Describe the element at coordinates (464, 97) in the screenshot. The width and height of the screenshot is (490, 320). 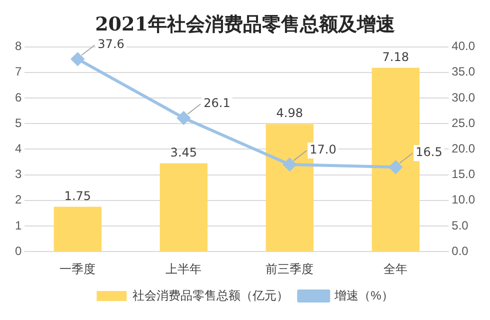
I see `y2-tick-label: 30.0` at that location.